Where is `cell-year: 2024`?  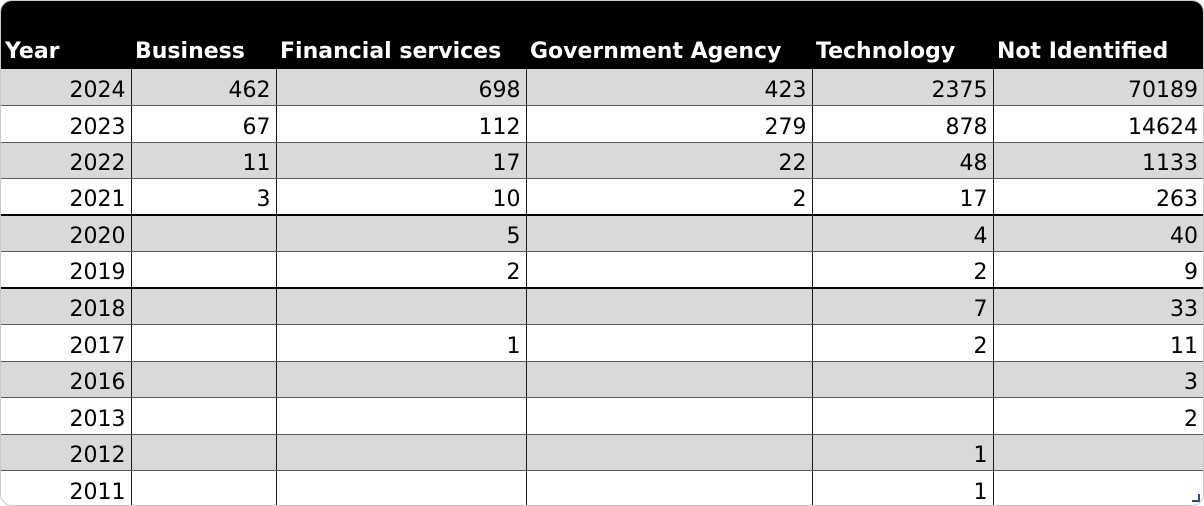
cell-year: 2024 is located at coordinates (66, 87).